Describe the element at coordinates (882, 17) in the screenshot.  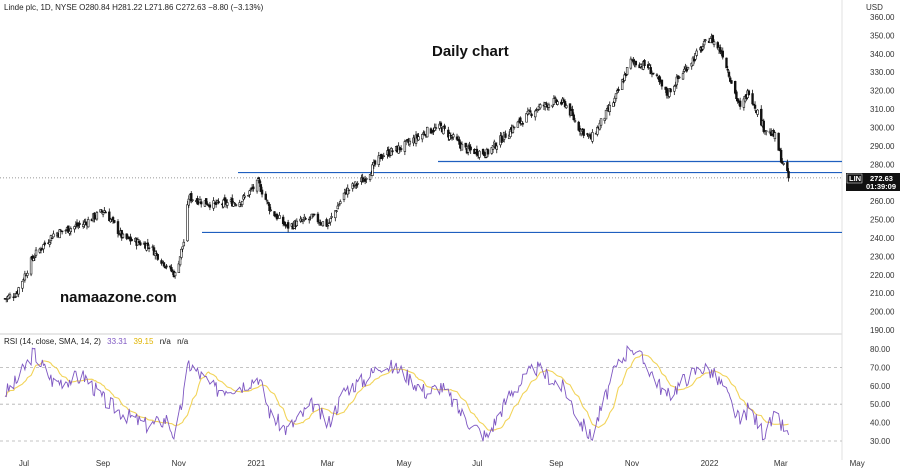
I see `price-axis-tick: 360.00` at that location.